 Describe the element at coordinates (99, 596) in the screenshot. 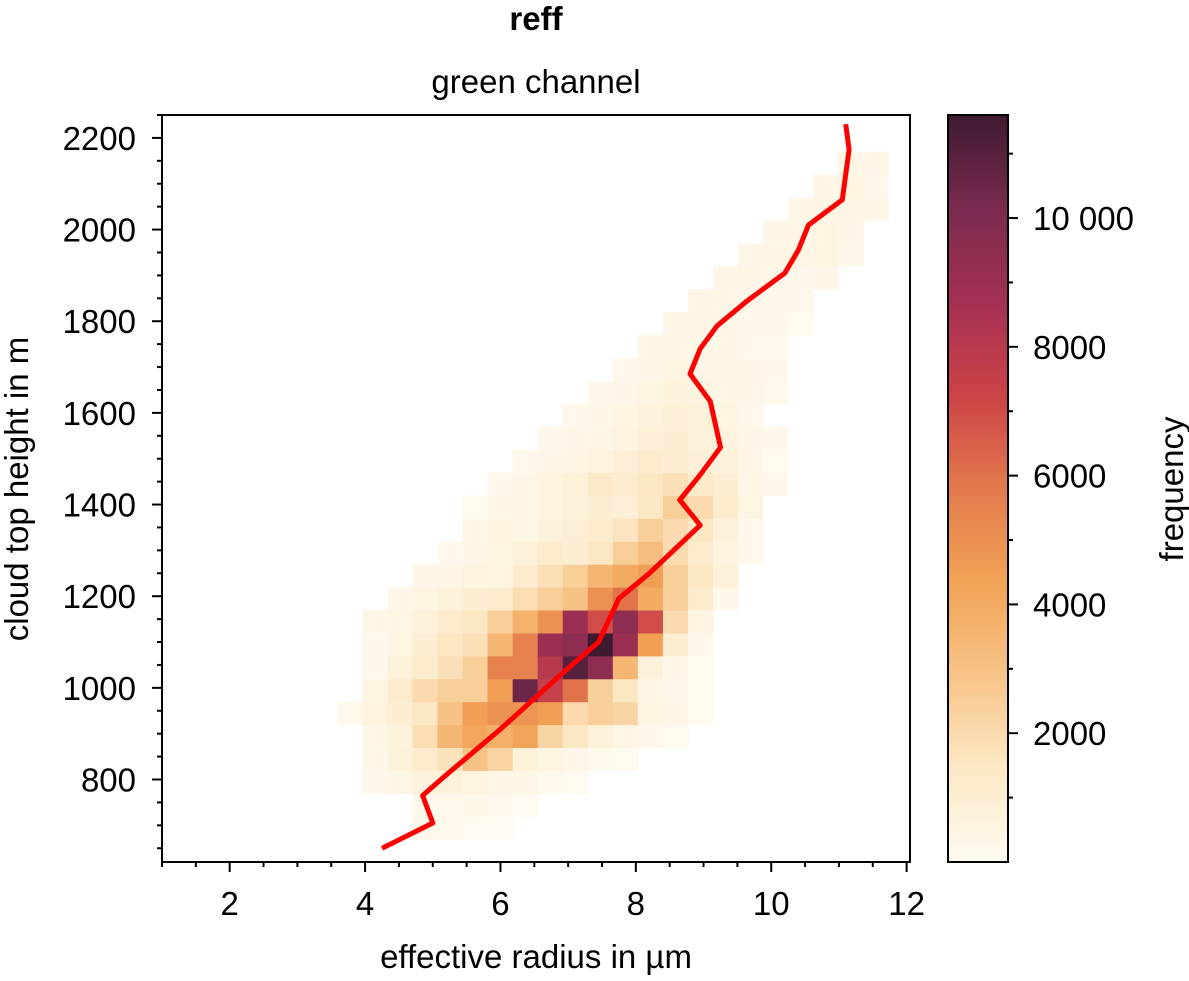

I see `y-tick-label: 1200` at that location.